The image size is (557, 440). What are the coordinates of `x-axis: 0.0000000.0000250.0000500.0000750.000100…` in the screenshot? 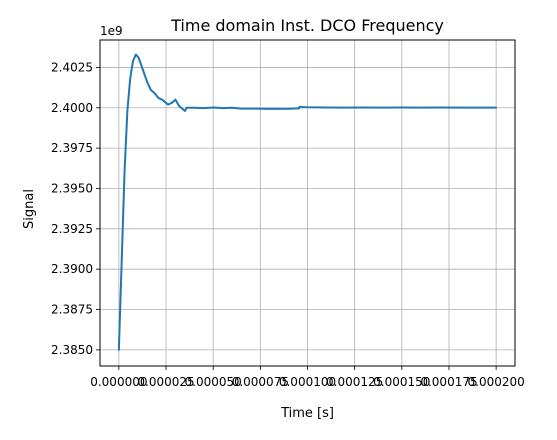 It's located at (307, 377).